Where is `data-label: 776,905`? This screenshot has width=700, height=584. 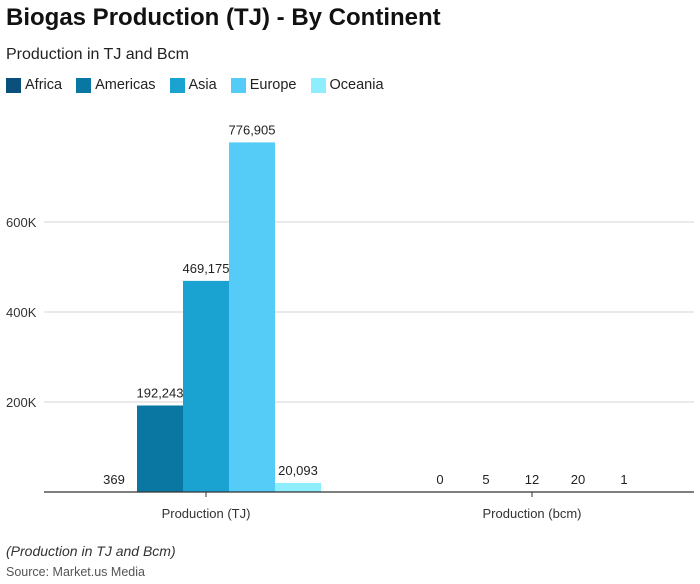
data-label: 776,905 is located at coordinates (252, 129).